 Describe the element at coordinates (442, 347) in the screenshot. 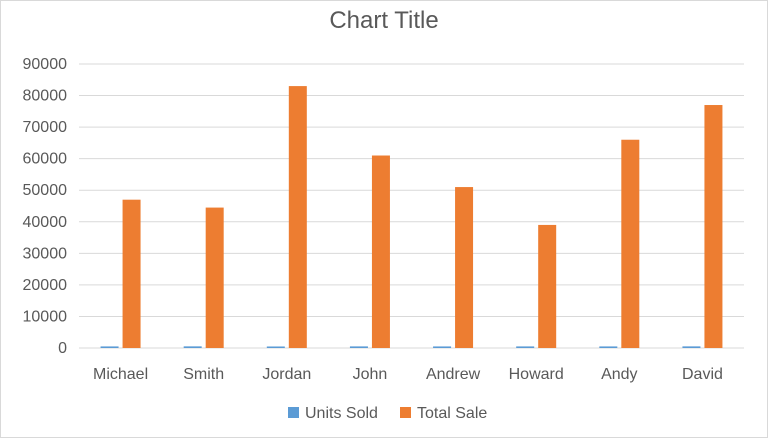

I see `units-sold-bar-andrew` at that location.